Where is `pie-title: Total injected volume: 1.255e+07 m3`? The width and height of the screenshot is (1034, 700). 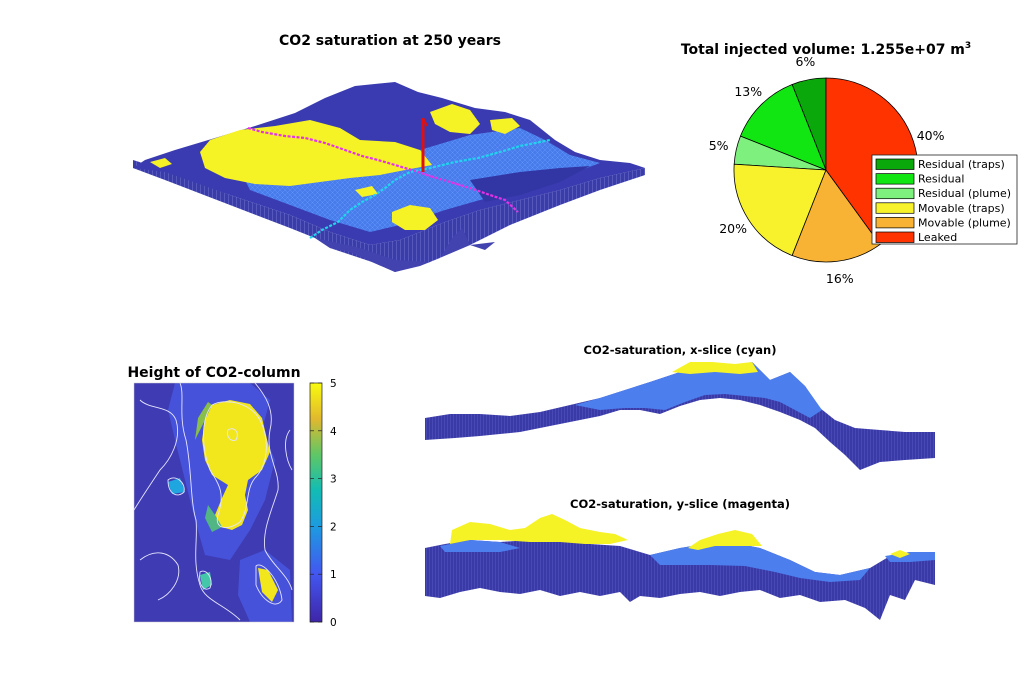
pie-title: Total injected volume: 1.255e+07 m3 is located at coordinates (826, 49).